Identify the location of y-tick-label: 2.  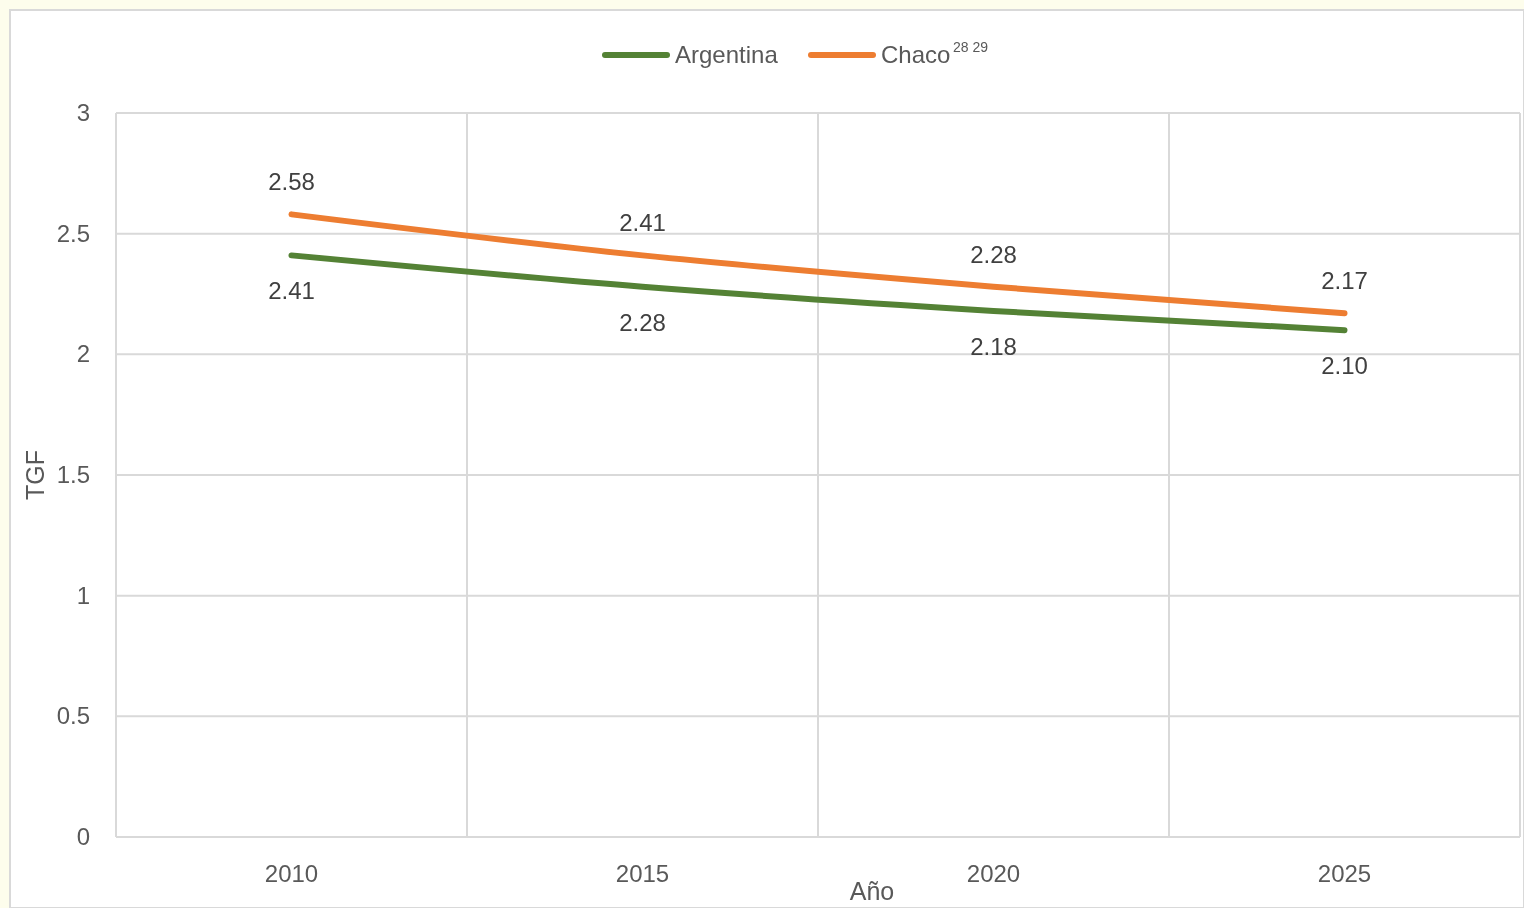
(83, 354).